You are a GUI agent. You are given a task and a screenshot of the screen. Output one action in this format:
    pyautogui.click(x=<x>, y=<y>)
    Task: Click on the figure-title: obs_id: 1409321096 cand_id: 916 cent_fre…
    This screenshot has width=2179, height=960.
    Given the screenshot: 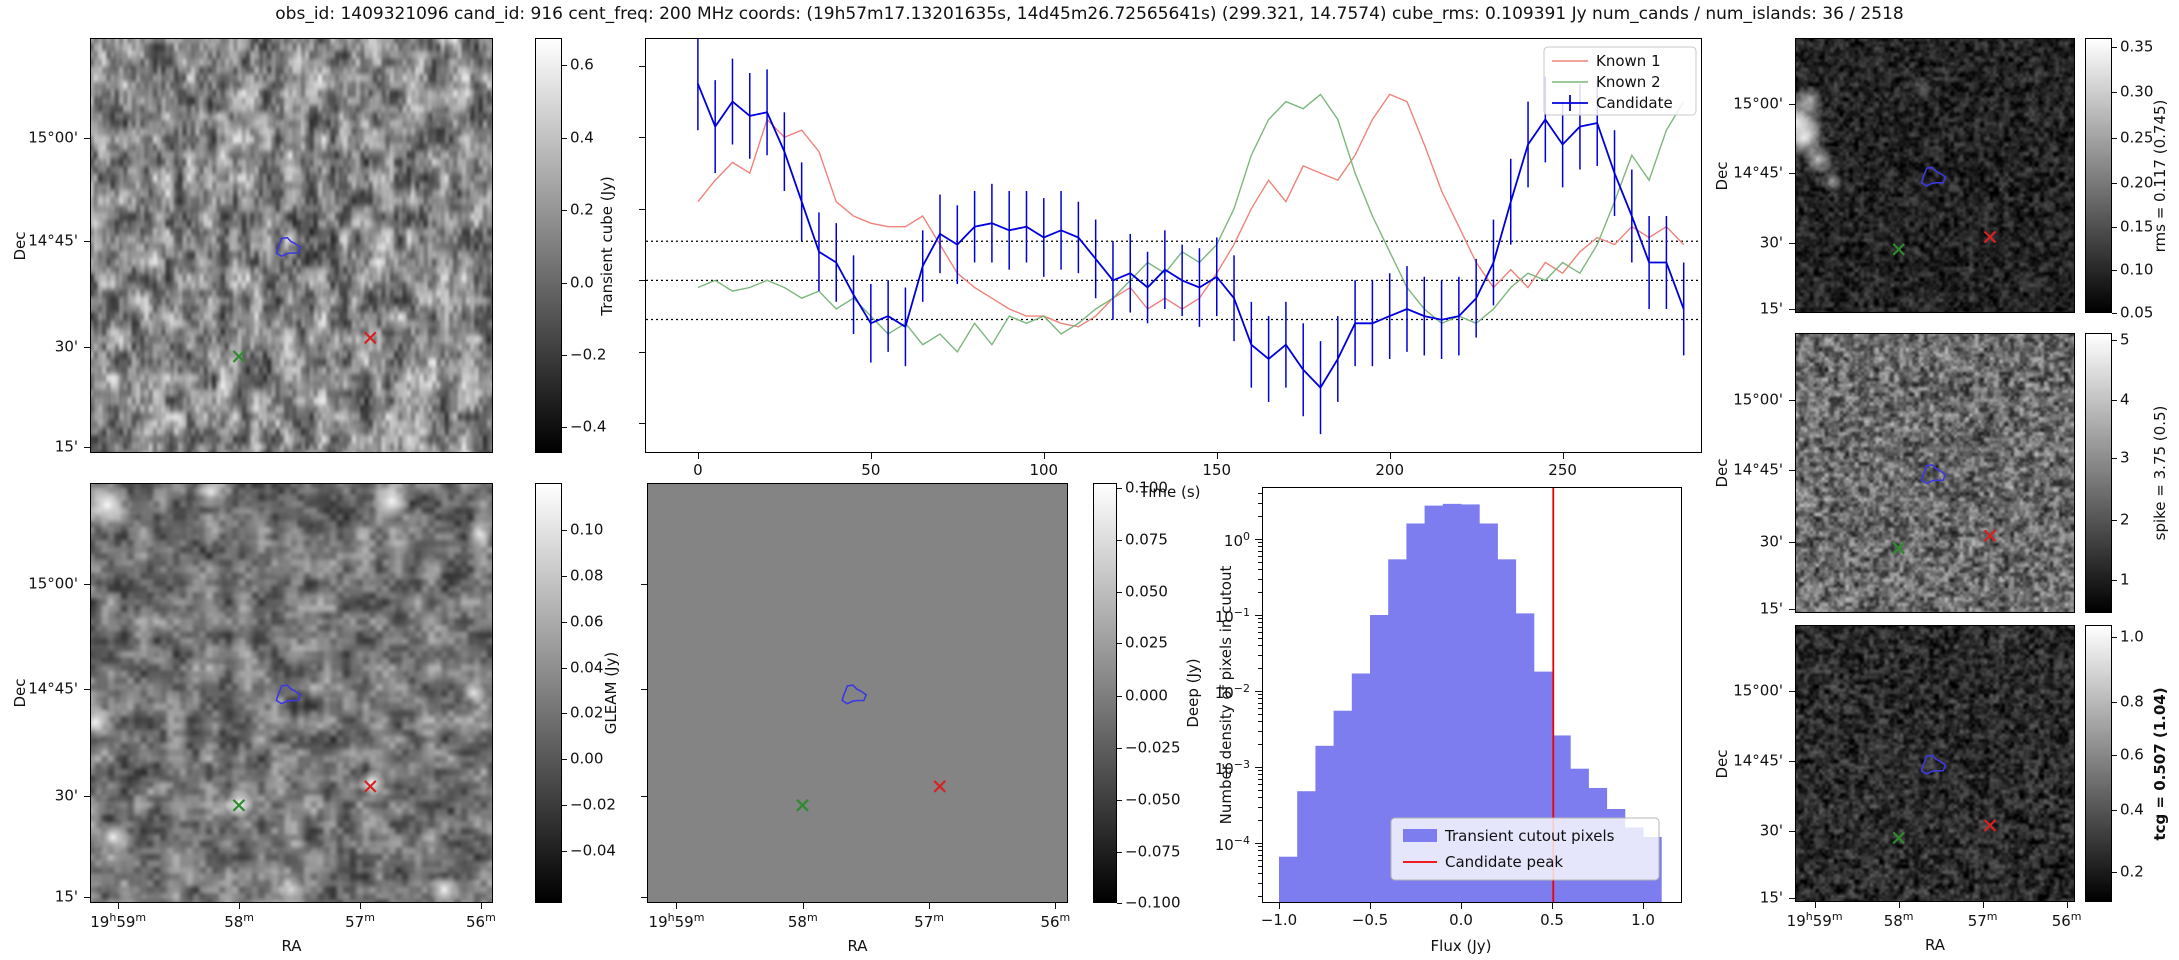 What is the action you would take?
    pyautogui.click(x=1089, y=14)
    